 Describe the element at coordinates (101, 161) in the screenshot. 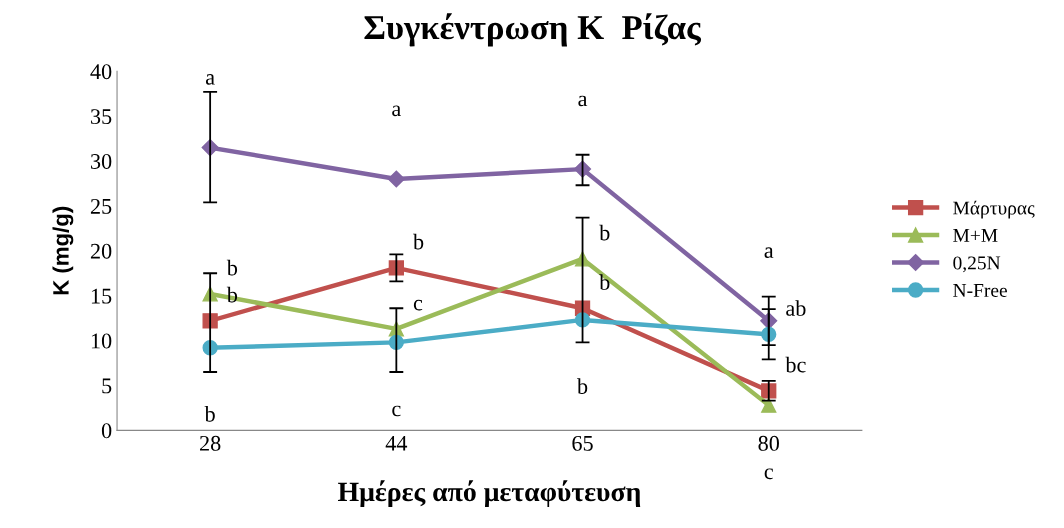

I see `y-tick-label: 30` at that location.